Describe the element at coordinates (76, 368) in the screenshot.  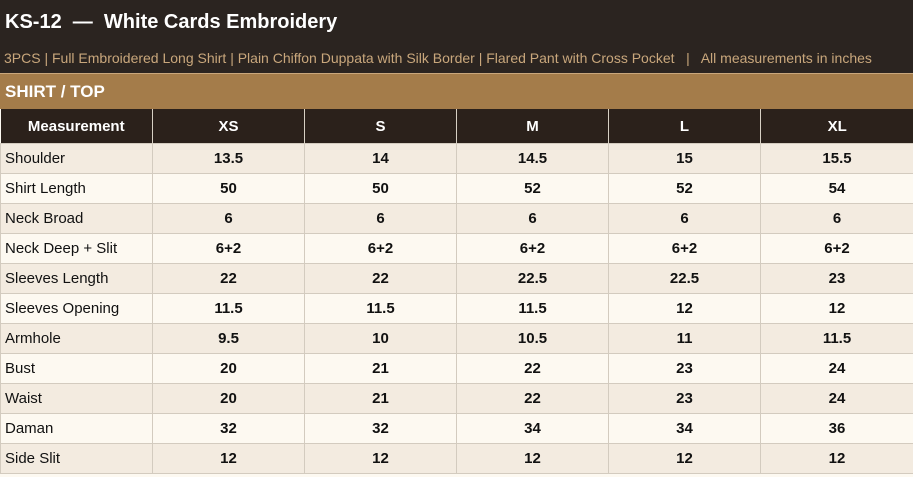
I see `row-label: Bust` at that location.